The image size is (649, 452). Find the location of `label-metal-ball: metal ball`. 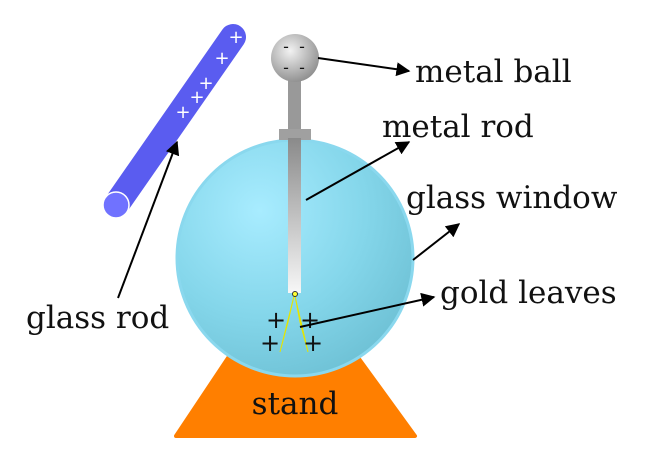

label-metal-ball: metal ball is located at coordinates (493, 72).